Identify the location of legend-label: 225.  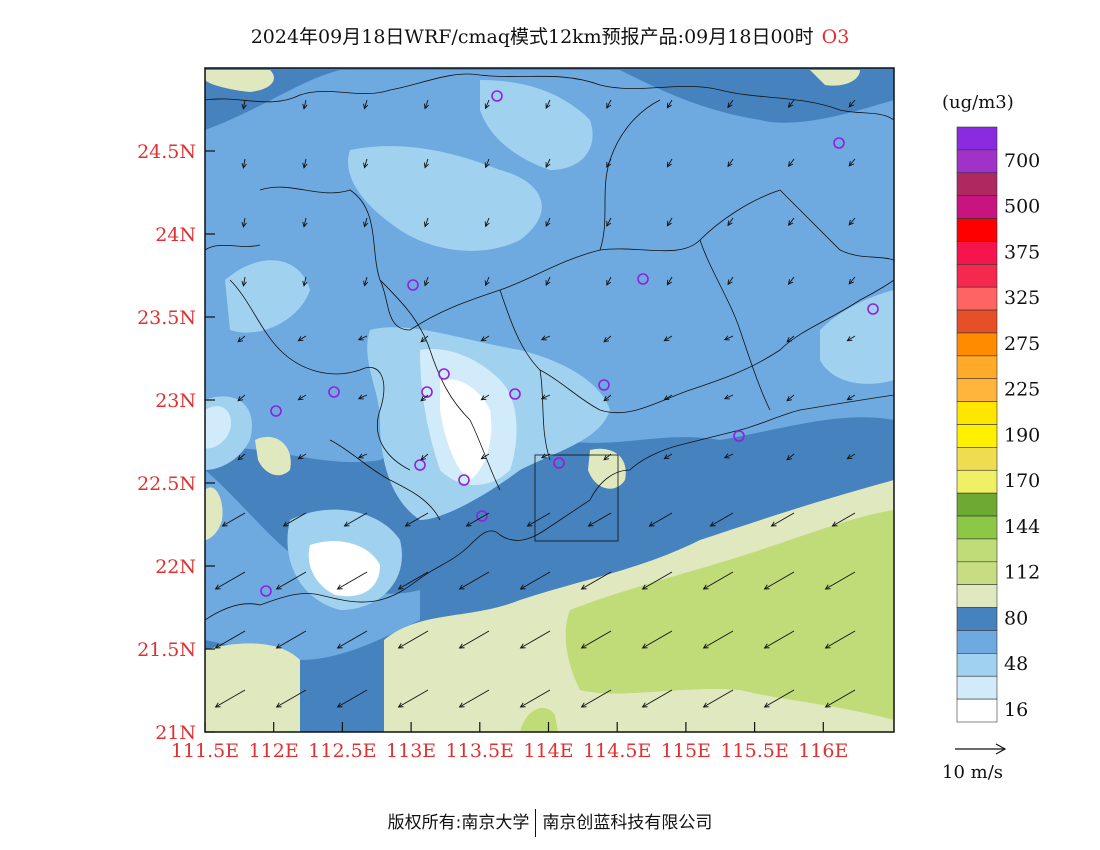
(1022, 390).